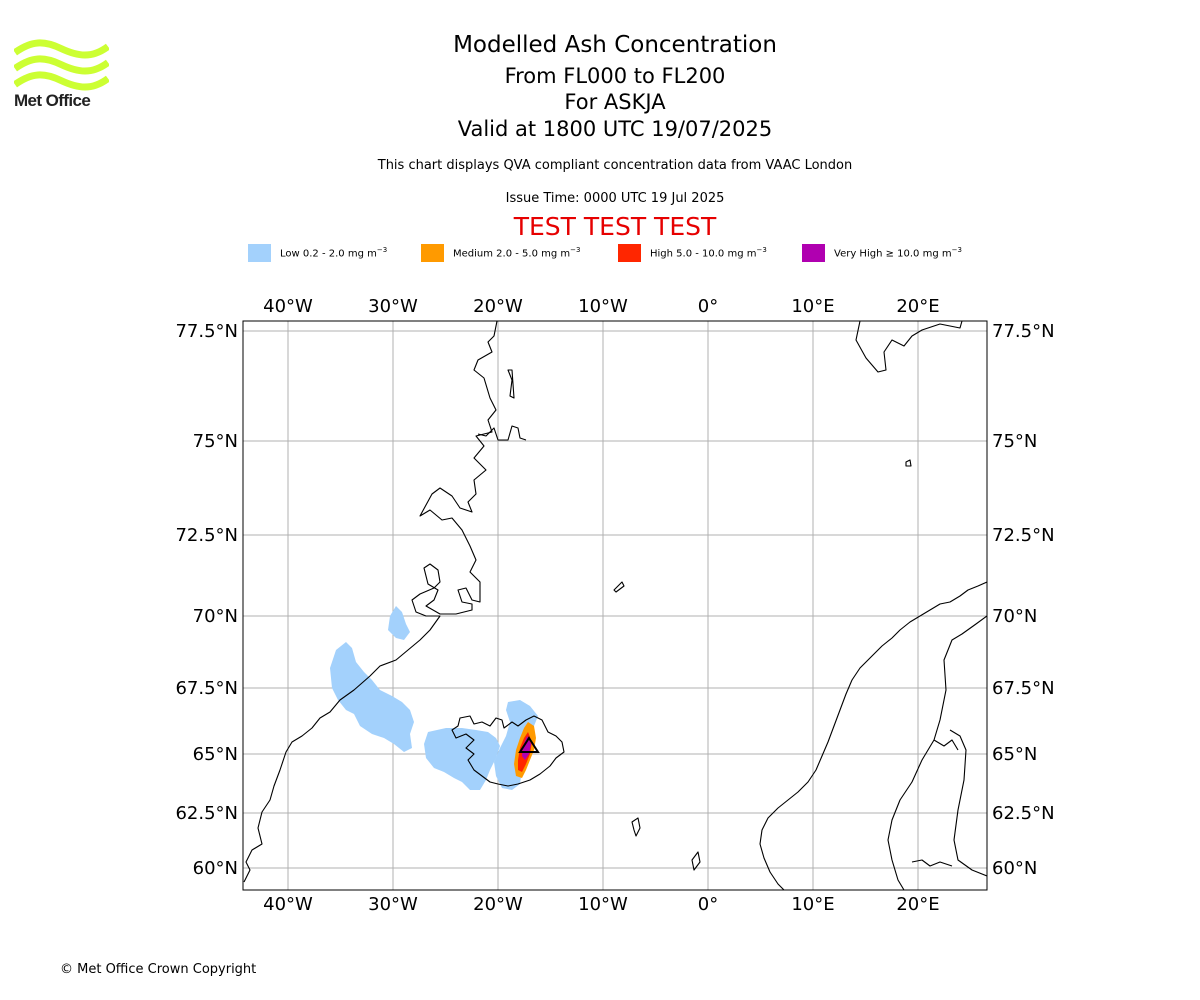 The height and width of the screenshot is (1000, 1200). Describe the element at coordinates (615, 129) in the screenshot. I see `valid-time: Valid at 1800 UTC 19/07/2025` at that location.